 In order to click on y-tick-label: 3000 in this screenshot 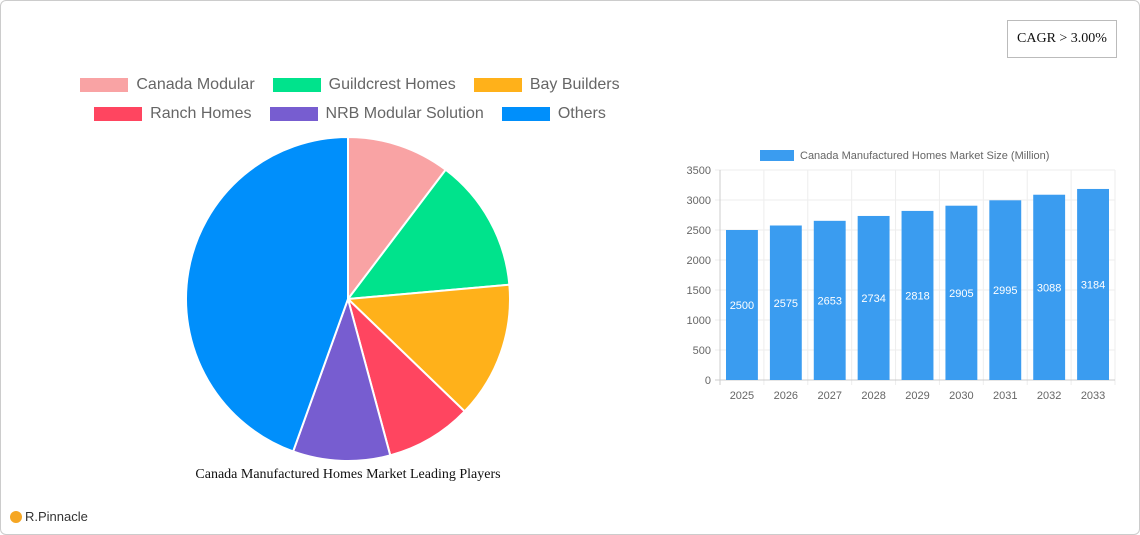, I will do `click(699, 201)`.